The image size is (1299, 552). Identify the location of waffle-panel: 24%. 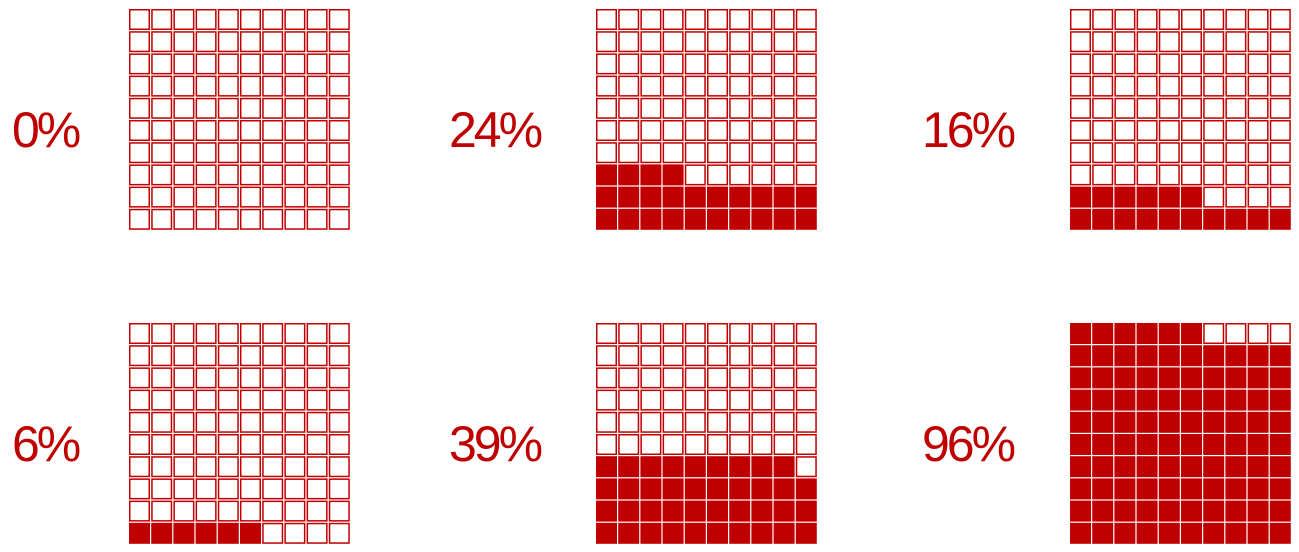
(633, 119).